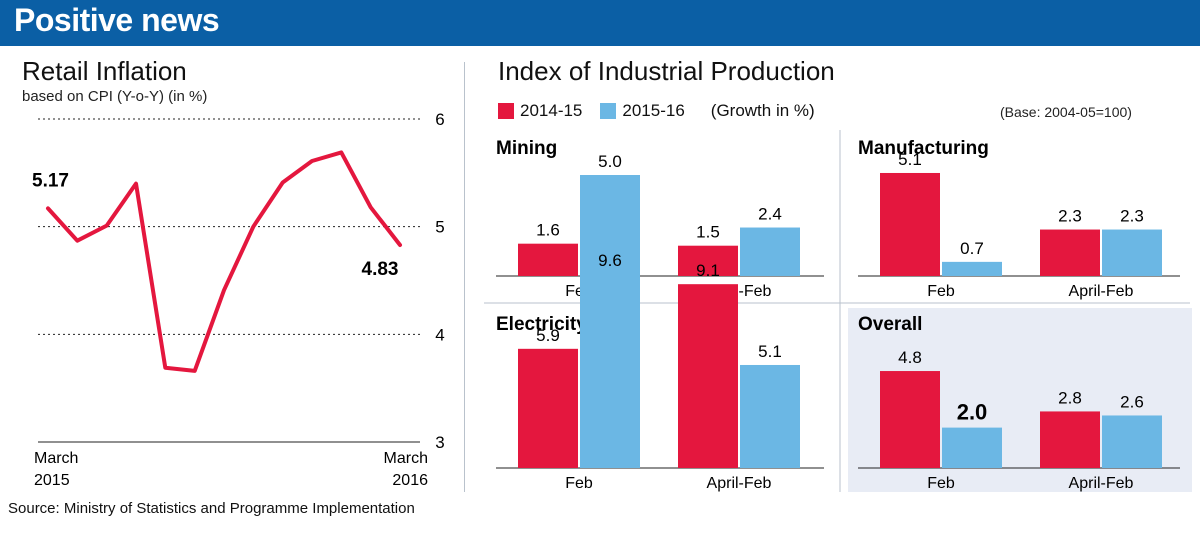 Image resolution: width=1200 pixels, height=534 pixels. I want to click on bar-panel-title-electricity: Electricity, so click(541, 324).